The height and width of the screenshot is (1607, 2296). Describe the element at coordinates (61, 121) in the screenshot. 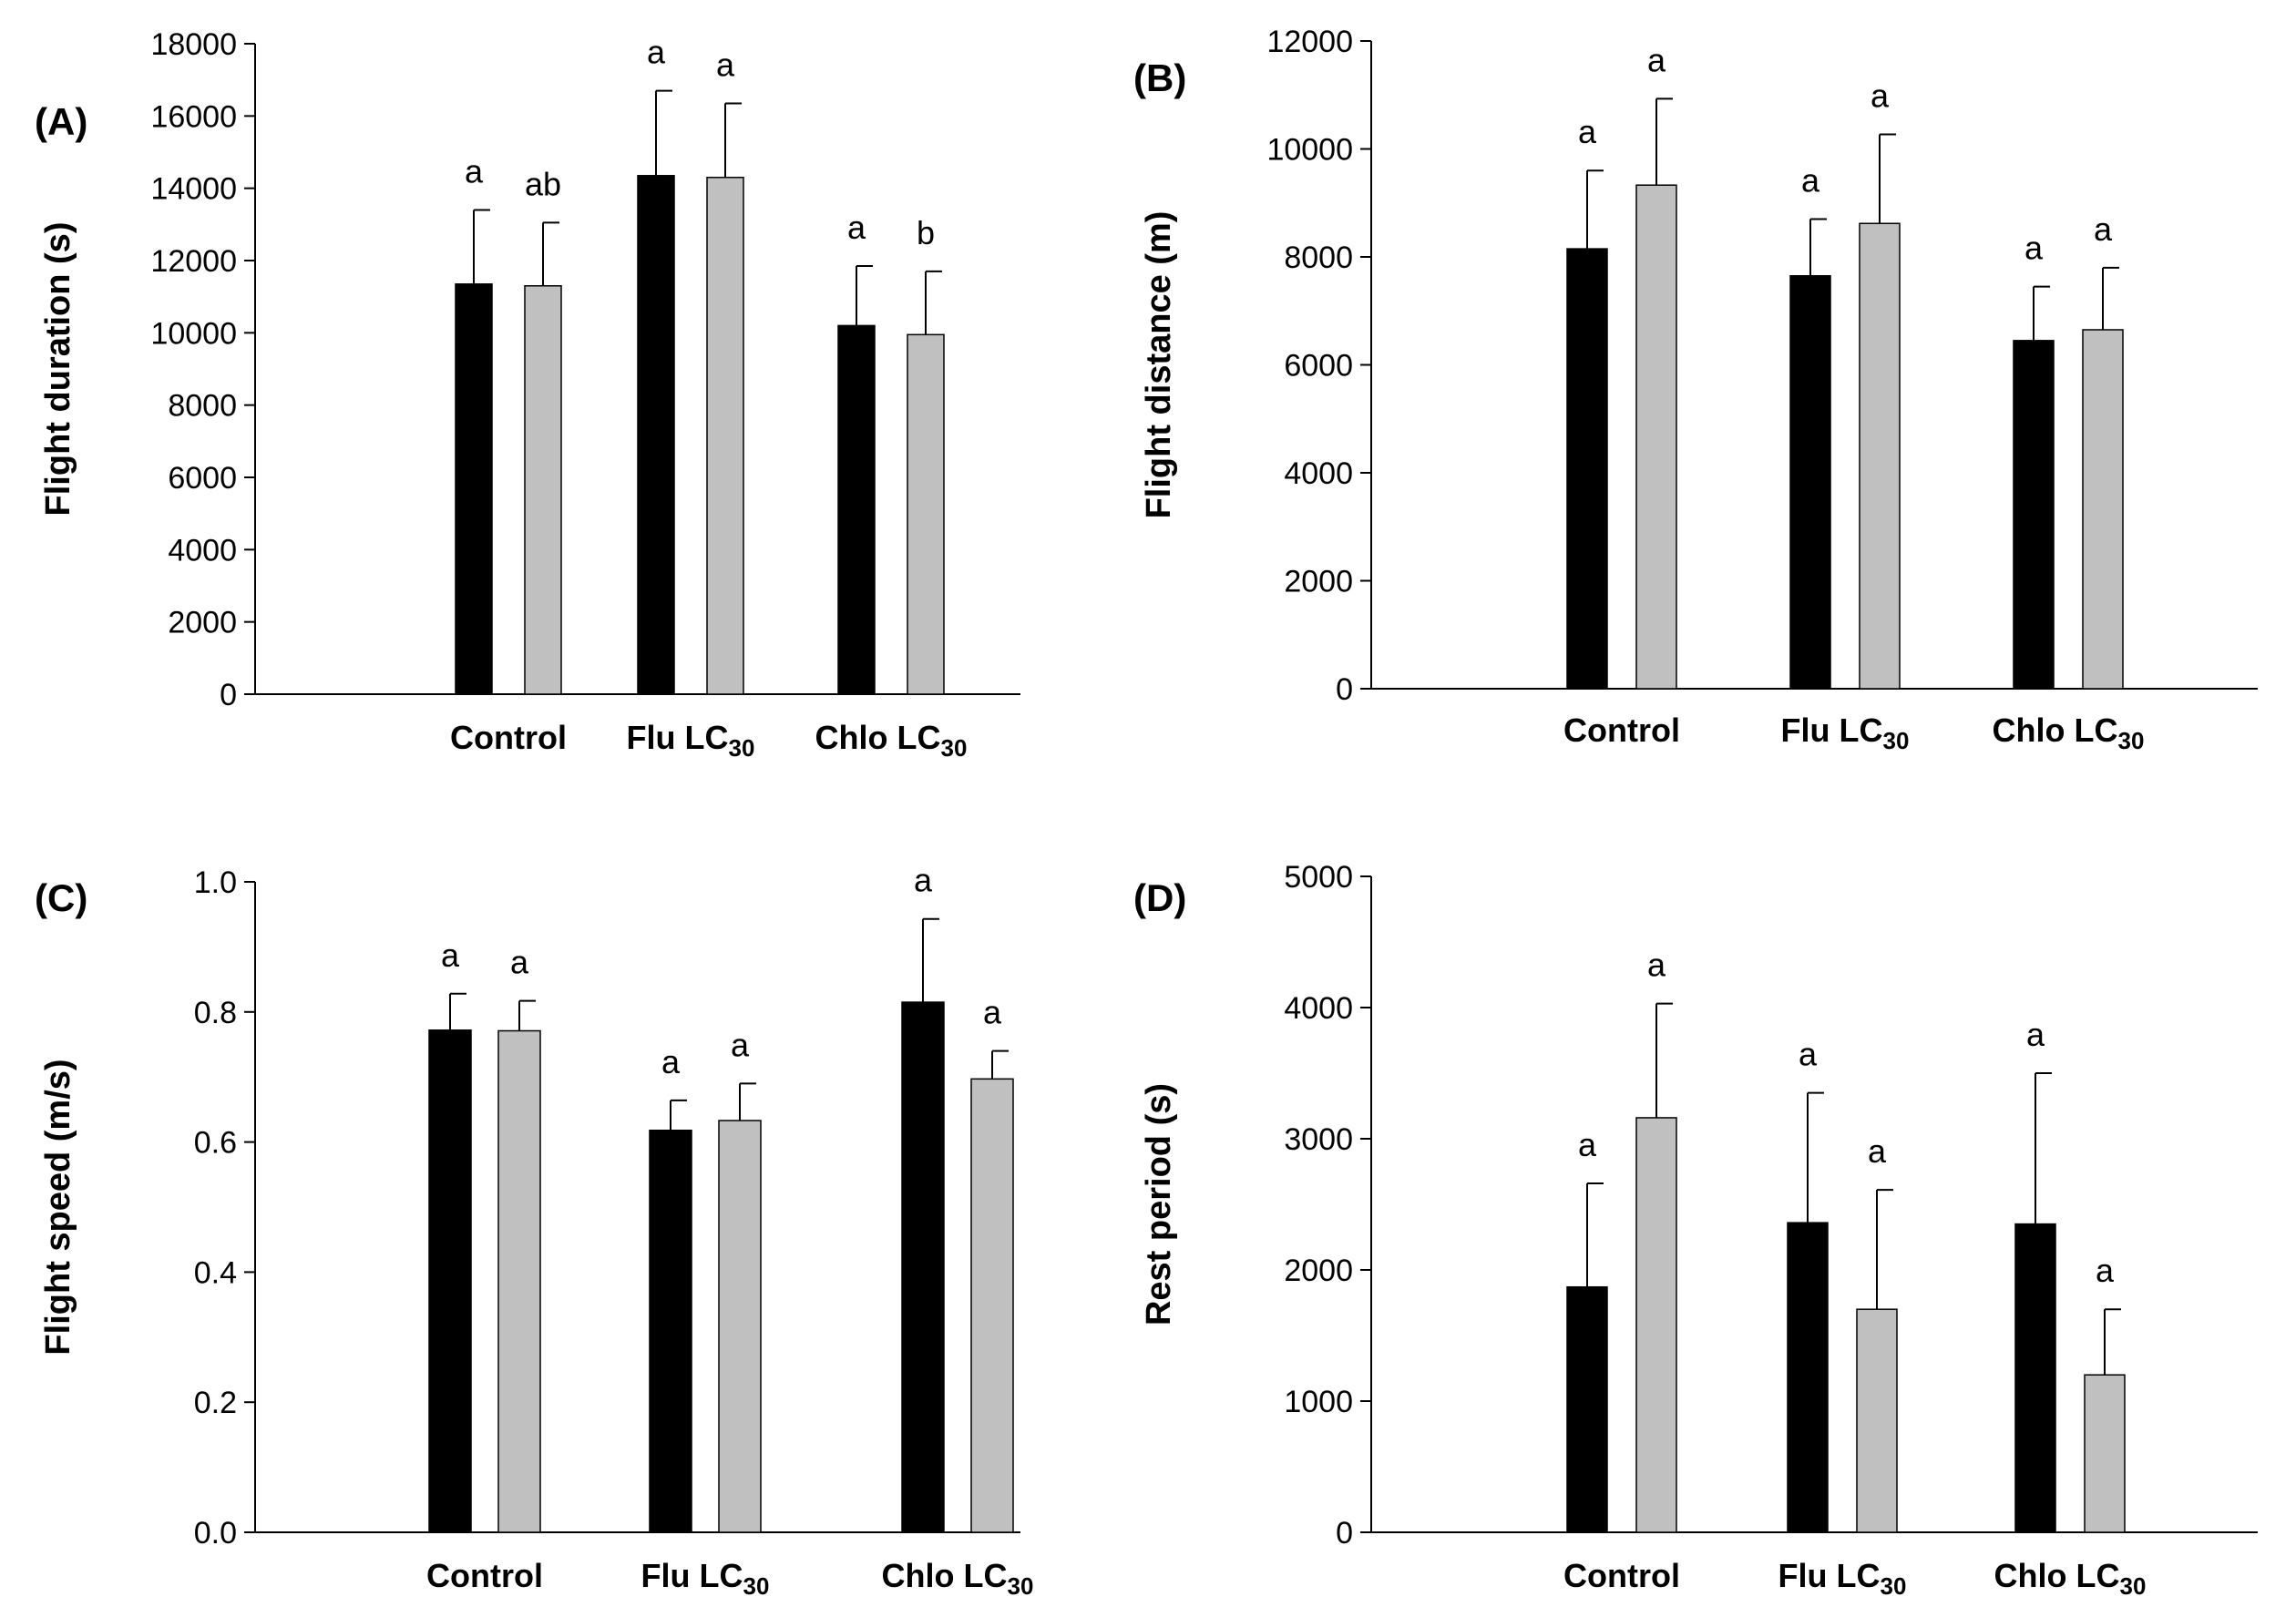

I see `panel-label: (A)` at that location.